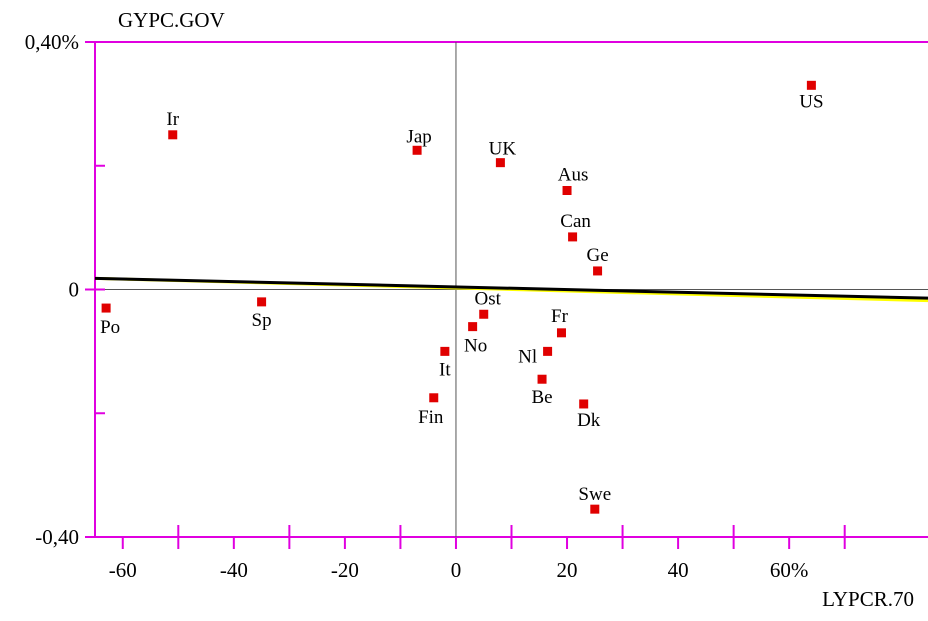 The image size is (928, 621). What do you see at coordinates (573, 175) in the screenshot?
I see `point-label: Aus` at bounding box center [573, 175].